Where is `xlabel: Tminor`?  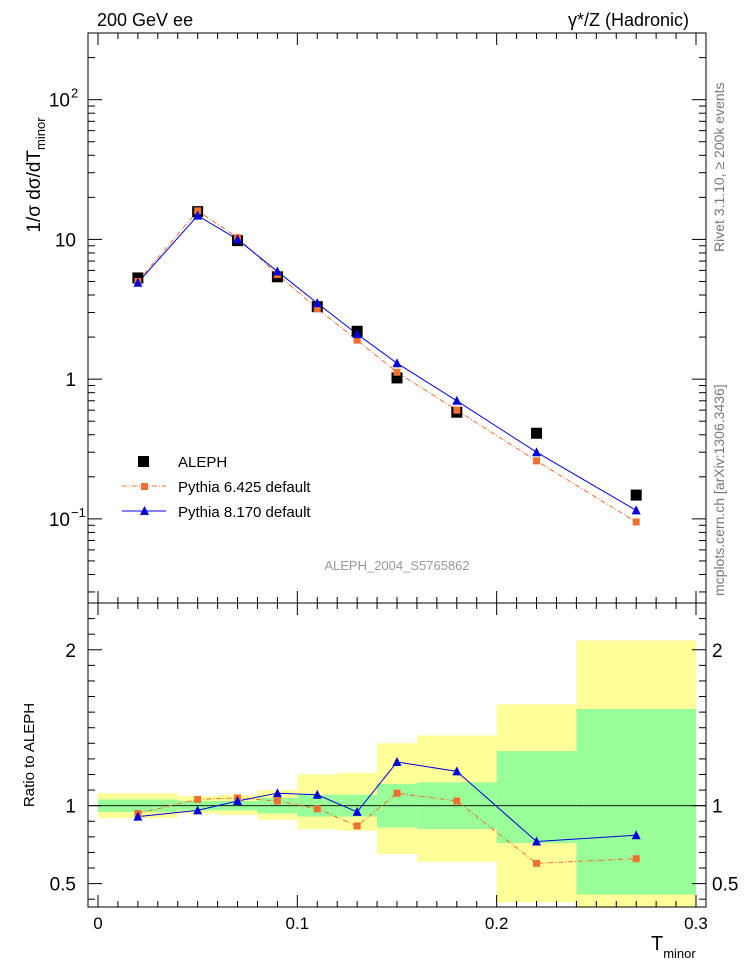
xlabel: Tminor is located at coordinates (673, 947).